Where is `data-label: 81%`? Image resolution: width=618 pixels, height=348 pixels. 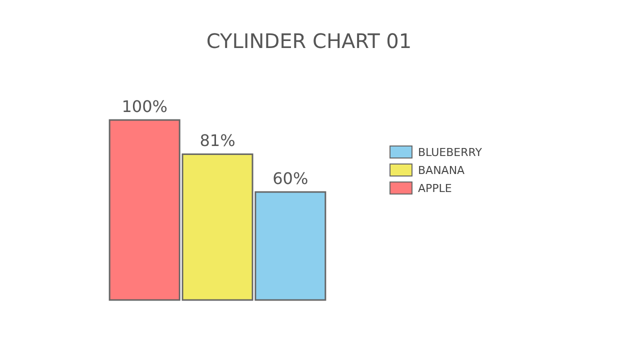
data-label: 81% is located at coordinates (218, 140).